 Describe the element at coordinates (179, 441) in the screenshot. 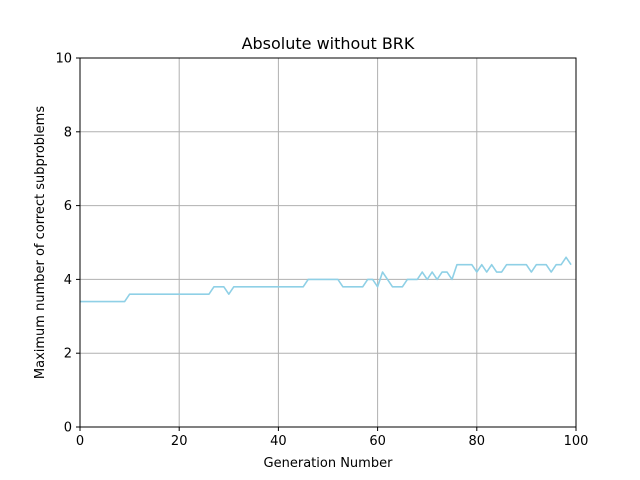

I see `x-tick-label: 20` at that location.